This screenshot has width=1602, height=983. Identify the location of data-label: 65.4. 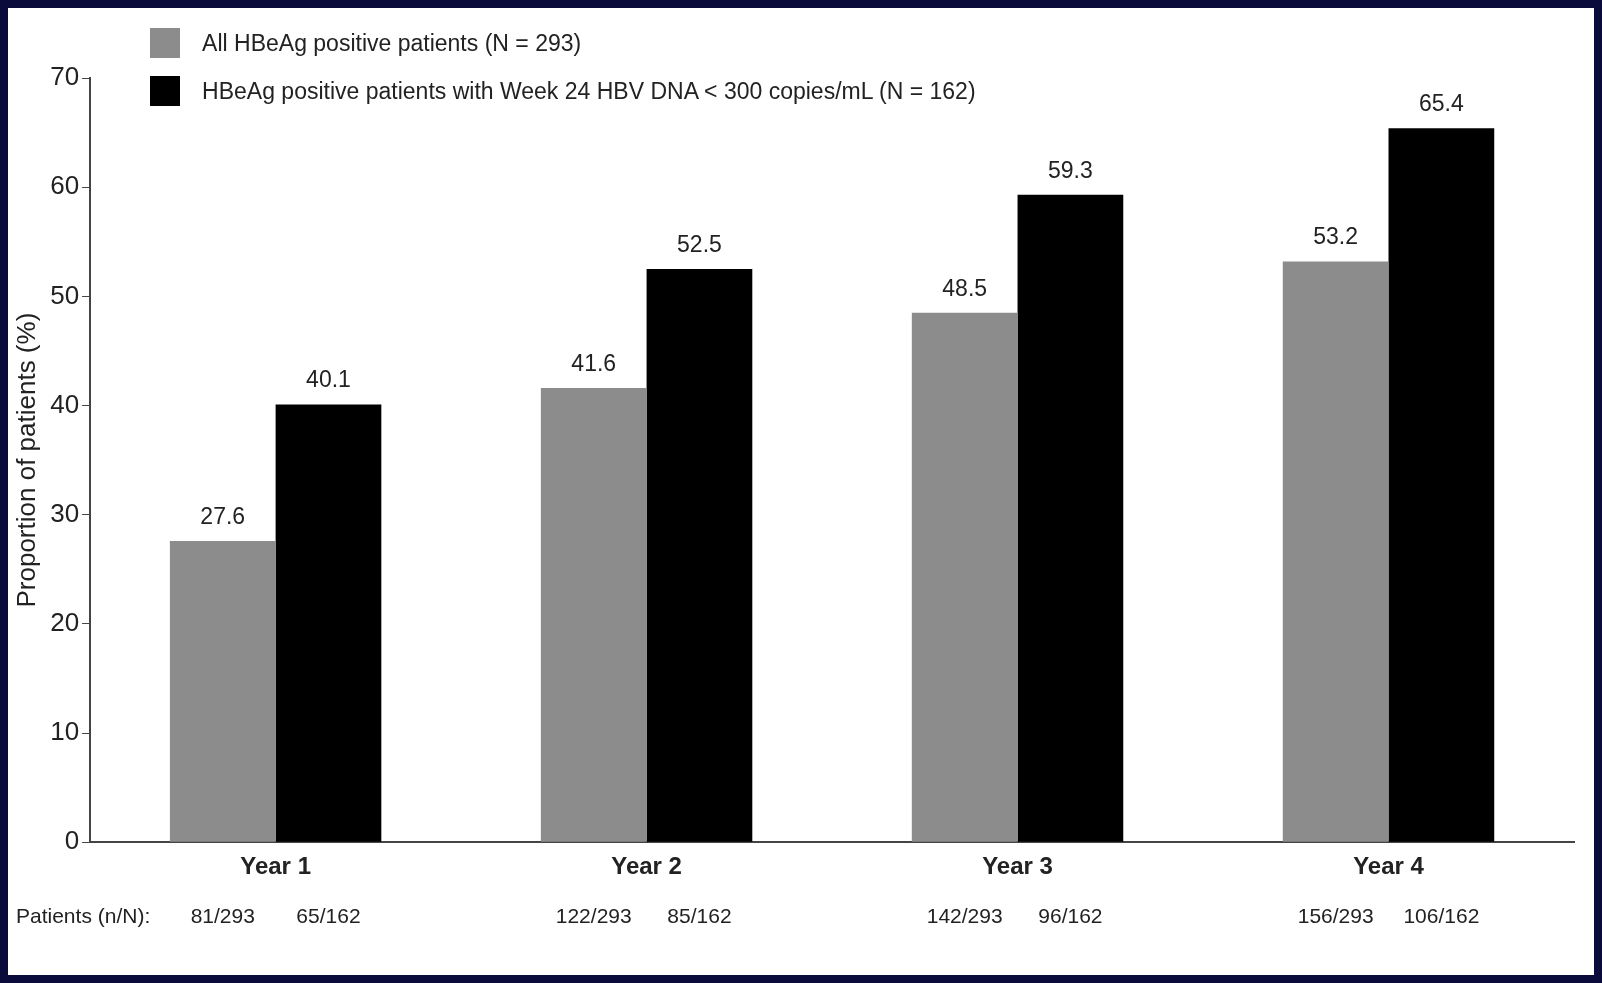
(1441, 103).